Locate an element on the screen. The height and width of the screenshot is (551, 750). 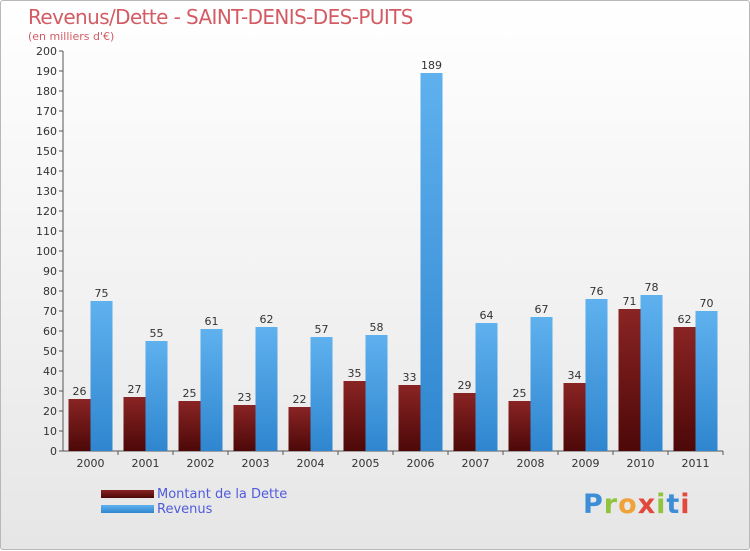
y-tick-label: 40 is located at coordinates (50, 371).